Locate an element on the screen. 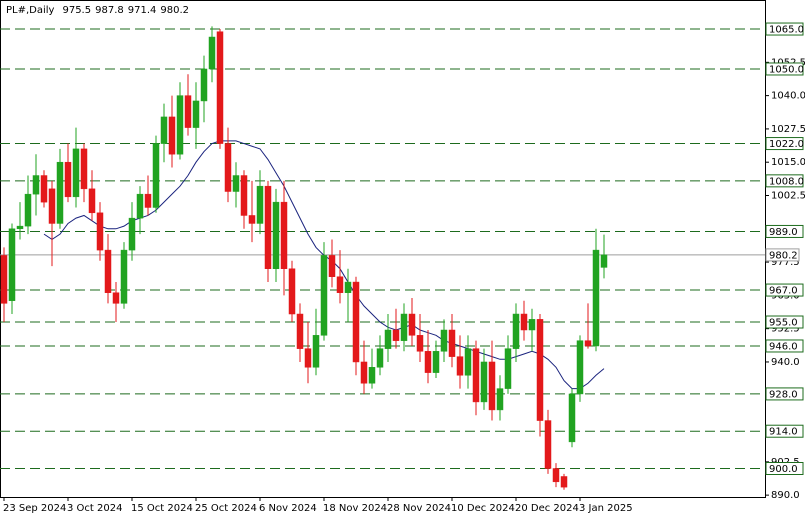 The width and height of the screenshot is (805, 519). symbol-title: PL#,Daily is located at coordinates (30, 10).